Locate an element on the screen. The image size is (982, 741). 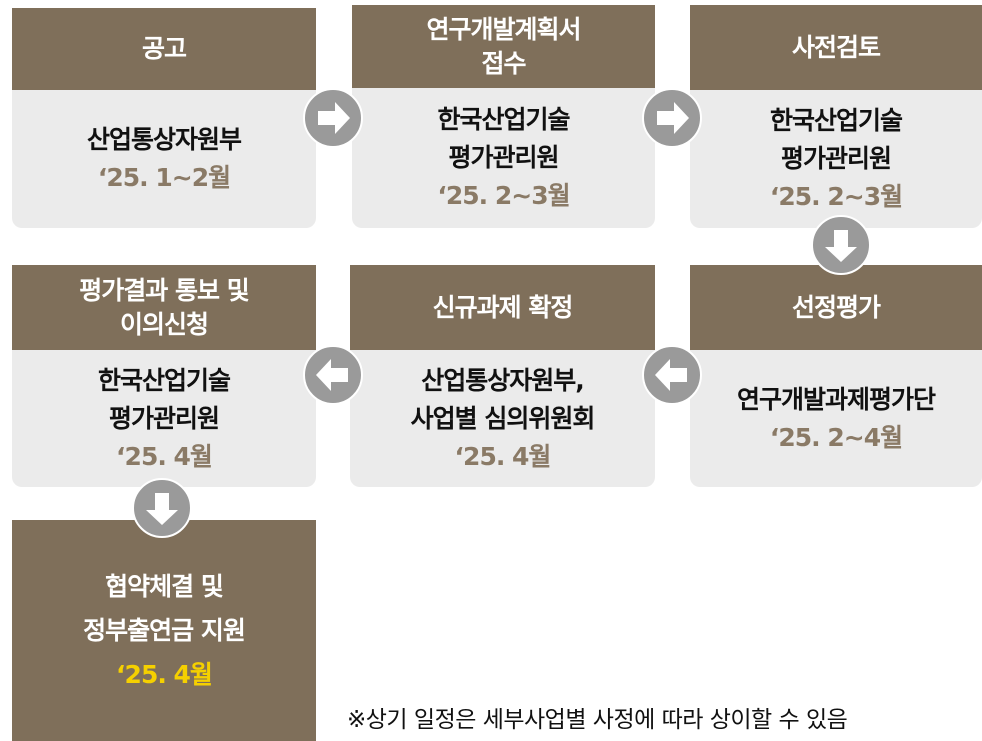
step-body: 연구개발과제평가단 ‘25. 2~4월 is located at coordinates (836, 418).